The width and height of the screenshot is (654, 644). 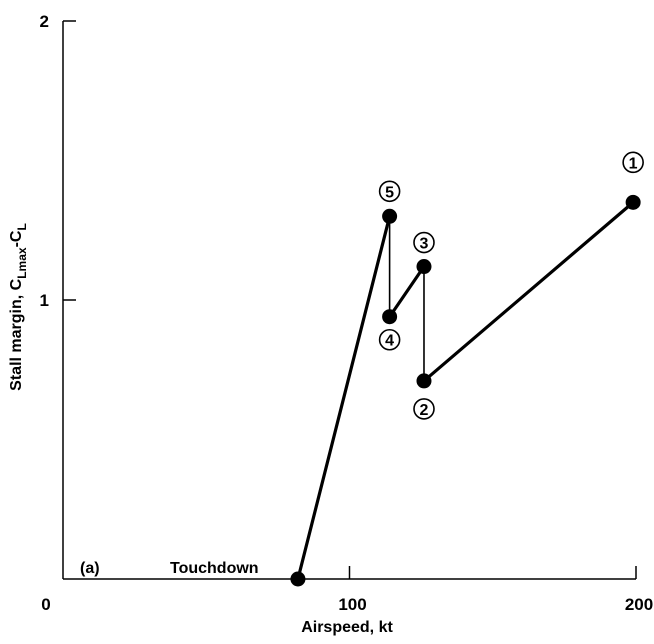 I want to click on y-axis-title-prefix: Stall margin, C, so click(x=16, y=334).